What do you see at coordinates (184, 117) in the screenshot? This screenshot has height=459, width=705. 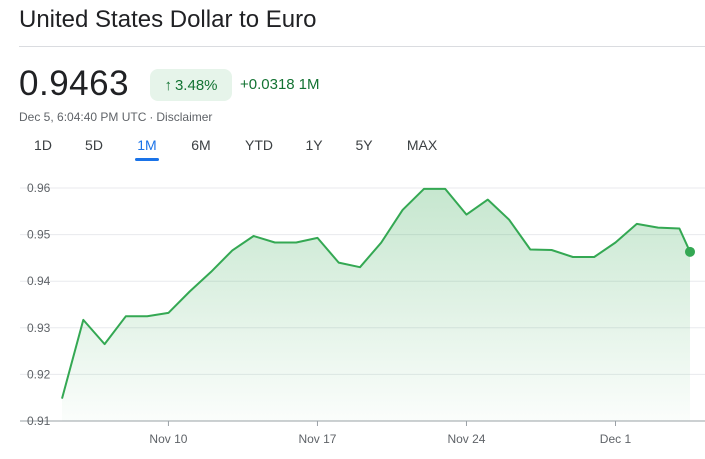 I see `disclaimer-link: Disclaimer` at bounding box center [184, 117].